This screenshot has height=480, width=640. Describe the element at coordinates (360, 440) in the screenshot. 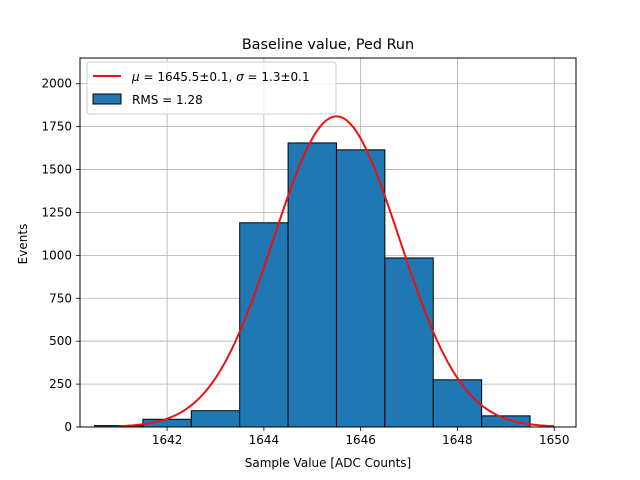

I see `x-tick-label: 1646` at that location.